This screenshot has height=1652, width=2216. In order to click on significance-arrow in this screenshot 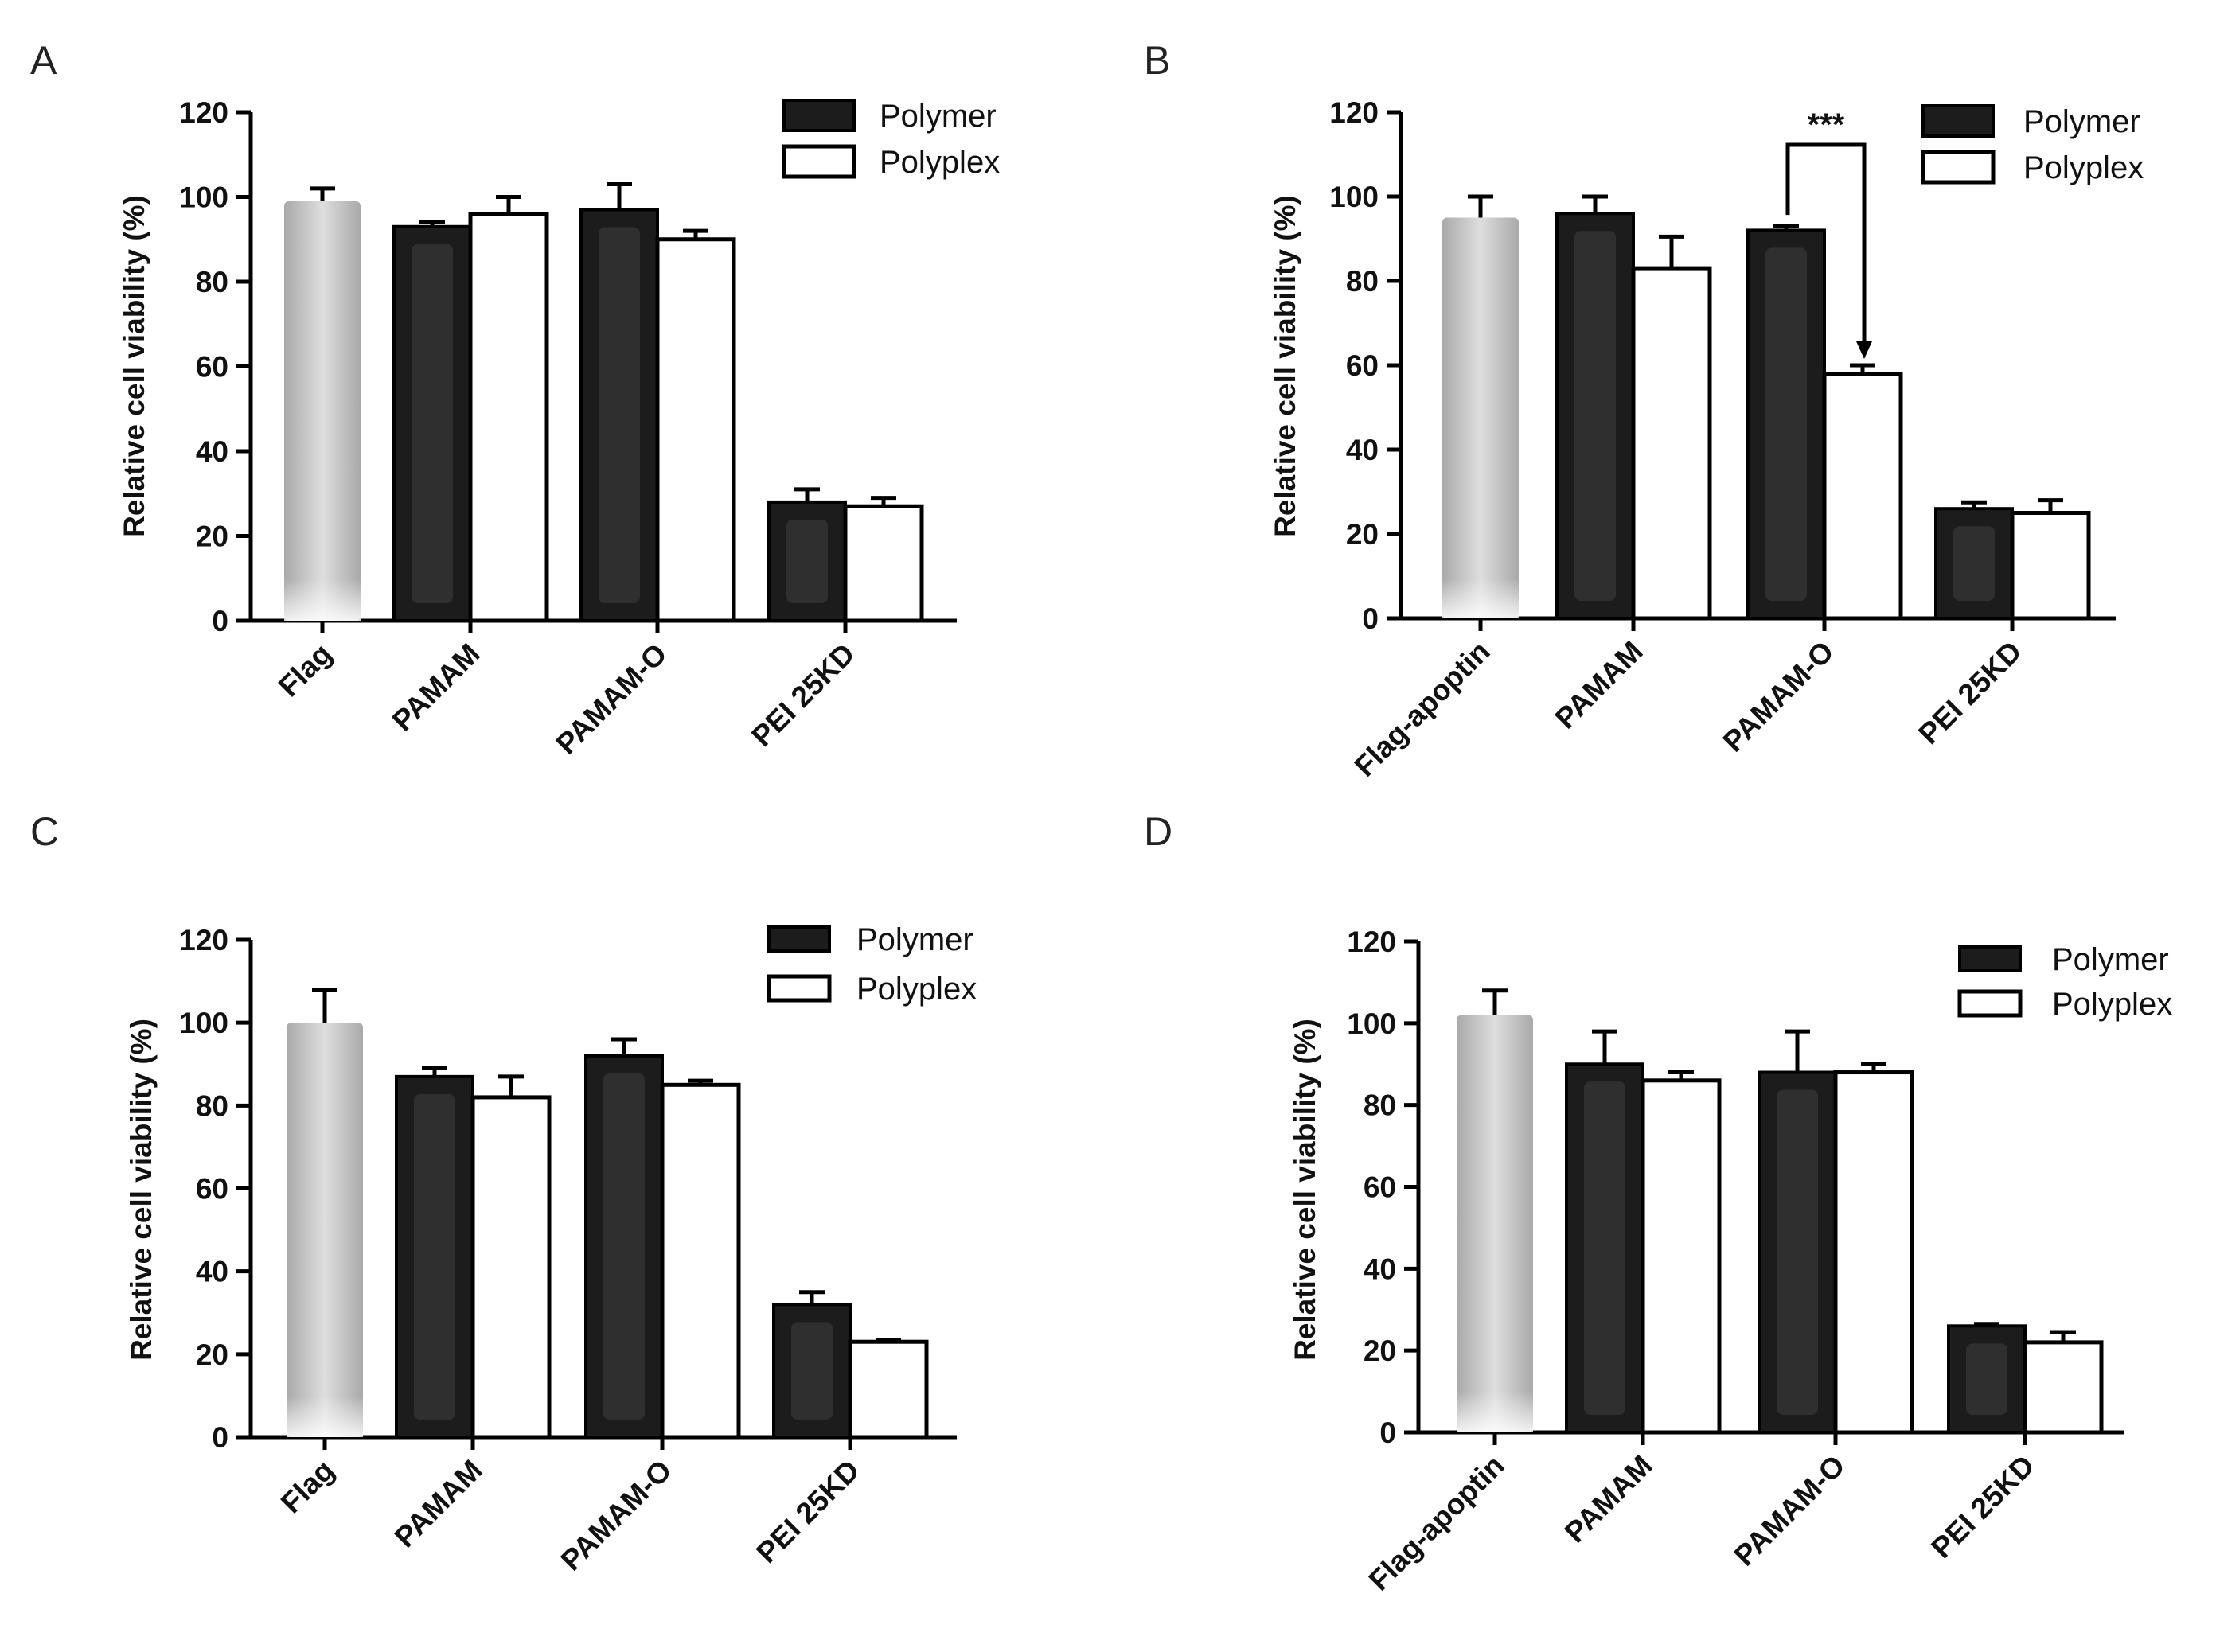, I will do `click(1864, 350)`.